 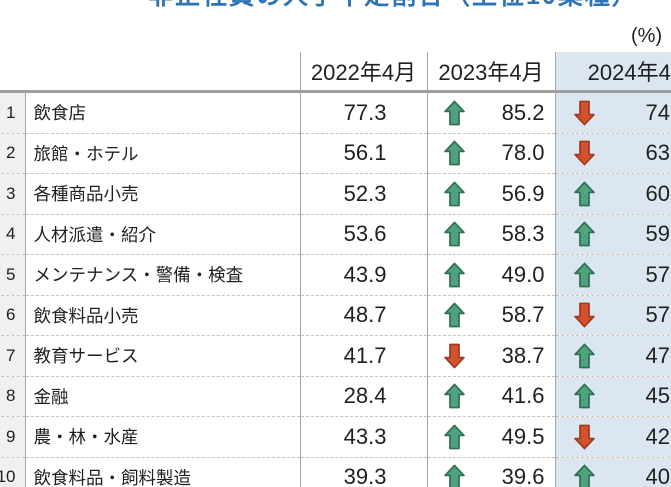 I want to click on value-2022-cell: 28.4, so click(x=363, y=396).